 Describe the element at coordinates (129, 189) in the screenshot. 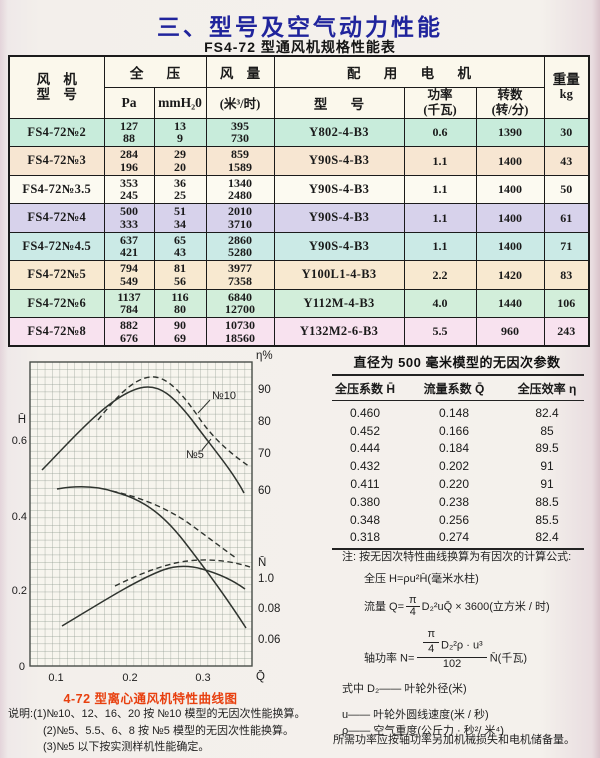

I see `pa-cell: 353 245` at that location.